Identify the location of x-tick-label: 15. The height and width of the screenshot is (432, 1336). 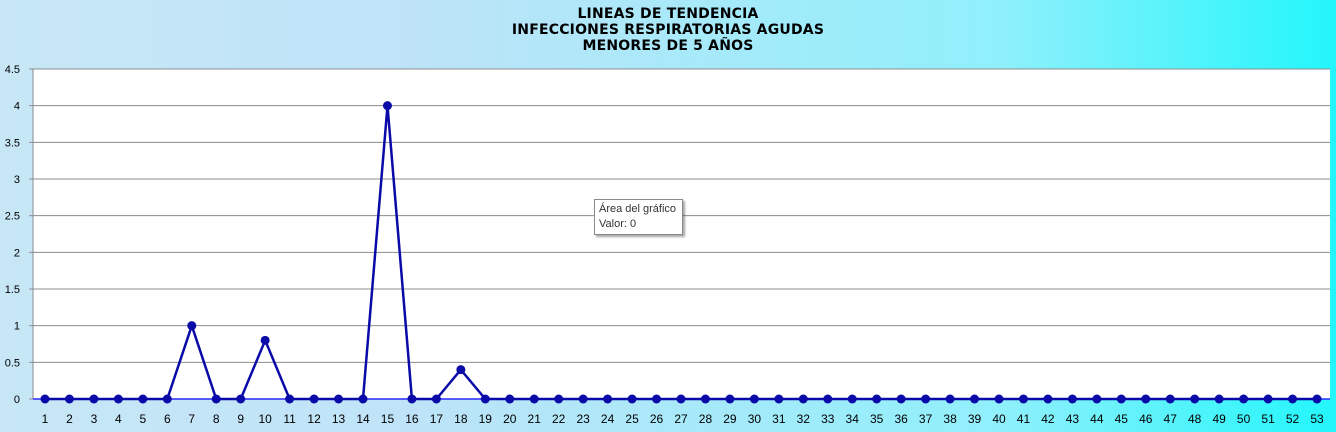
(388, 419).